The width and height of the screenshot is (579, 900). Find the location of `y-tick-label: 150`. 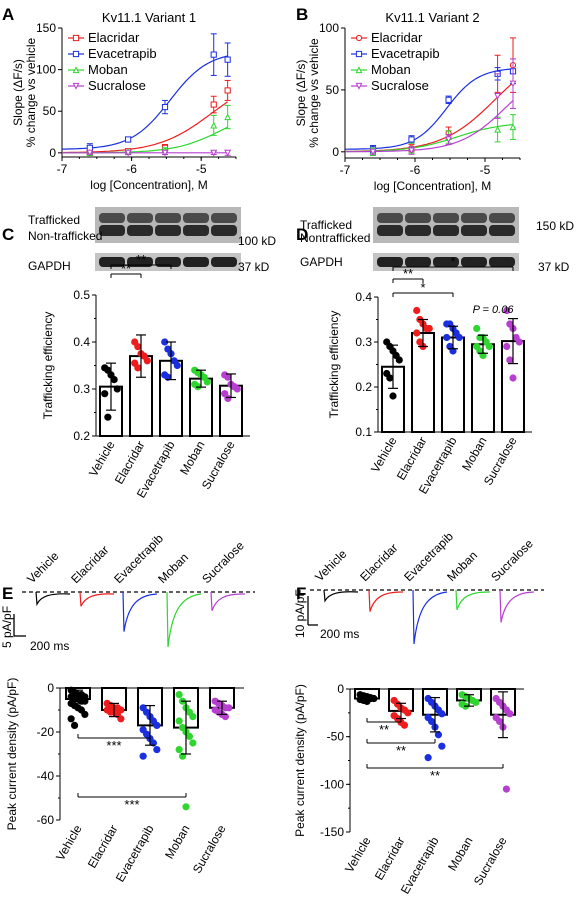

y-tick-label: 150 is located at coordinates (46, 28).